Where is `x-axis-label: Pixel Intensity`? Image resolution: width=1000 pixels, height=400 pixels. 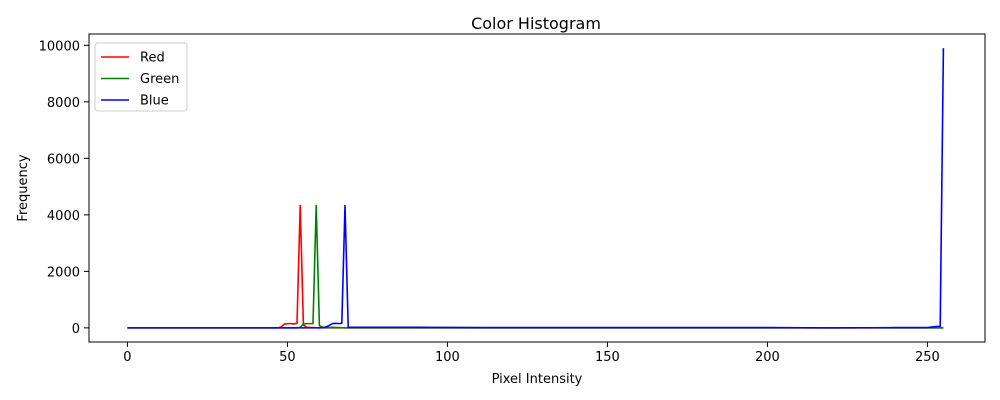 x-axis-label: Pixel Intensity is located at coordinates (537, 379).